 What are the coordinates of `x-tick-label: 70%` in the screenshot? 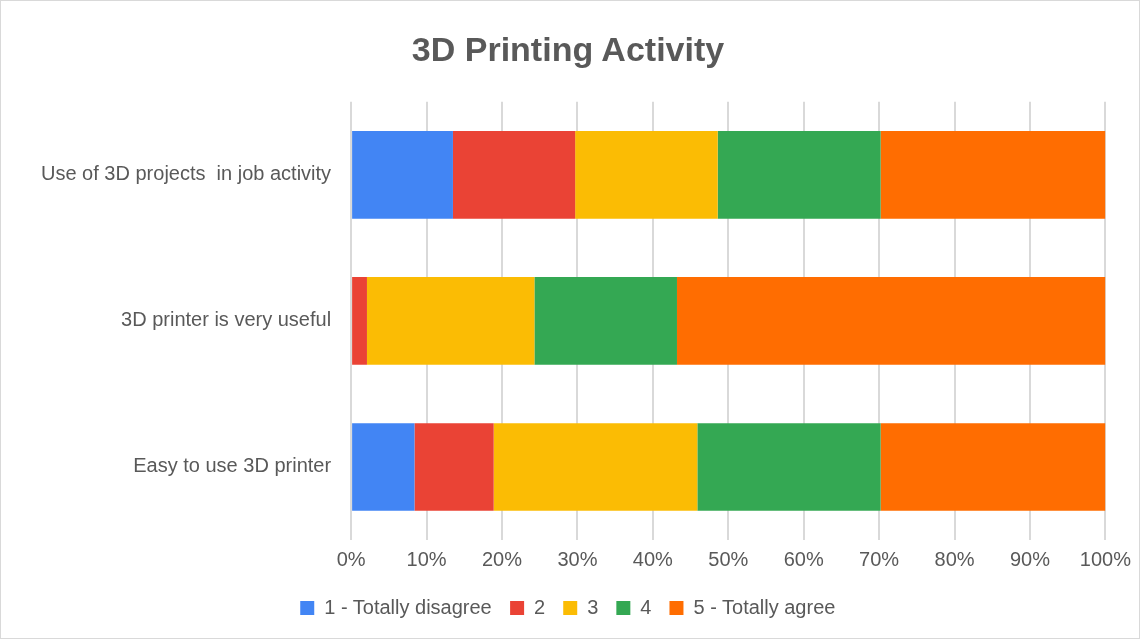 It's located at (879, 558).